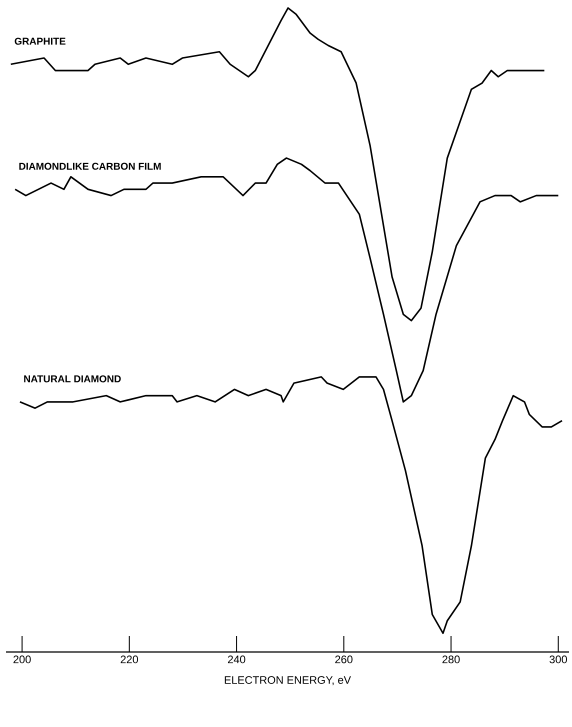 This screenshot has height=727, width=572. I want to click on series-label: NATURAL DIAMOND, so click(72, 378).